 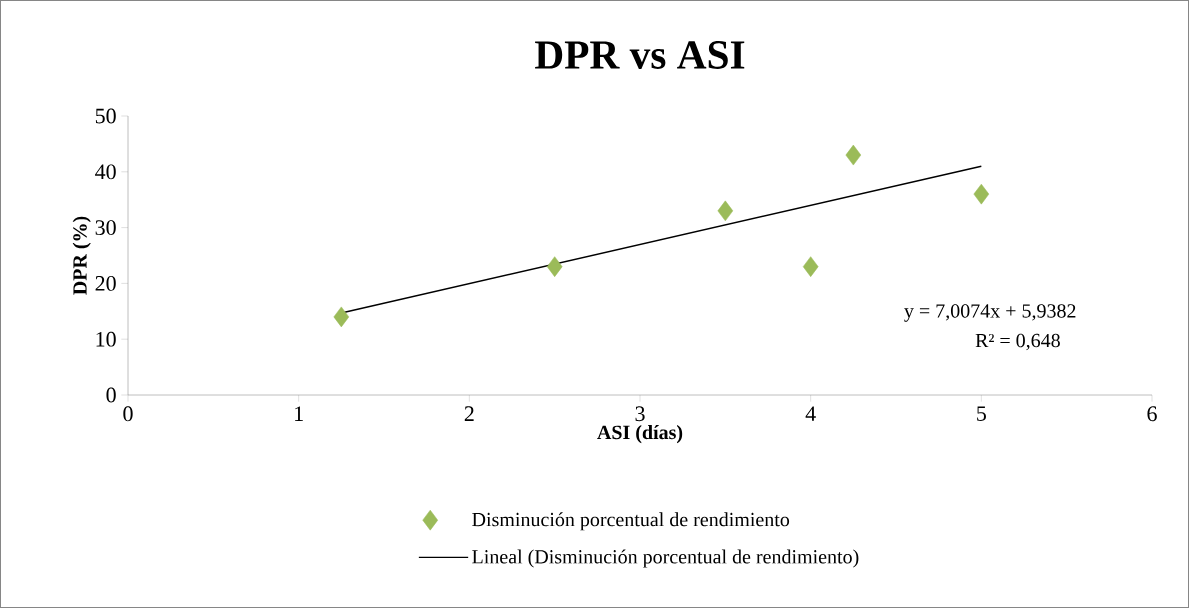 What do you see at coordinates (105, 283) in the screenshot?
I see `y-tick-label: 20` at bounding box center [105, 283].